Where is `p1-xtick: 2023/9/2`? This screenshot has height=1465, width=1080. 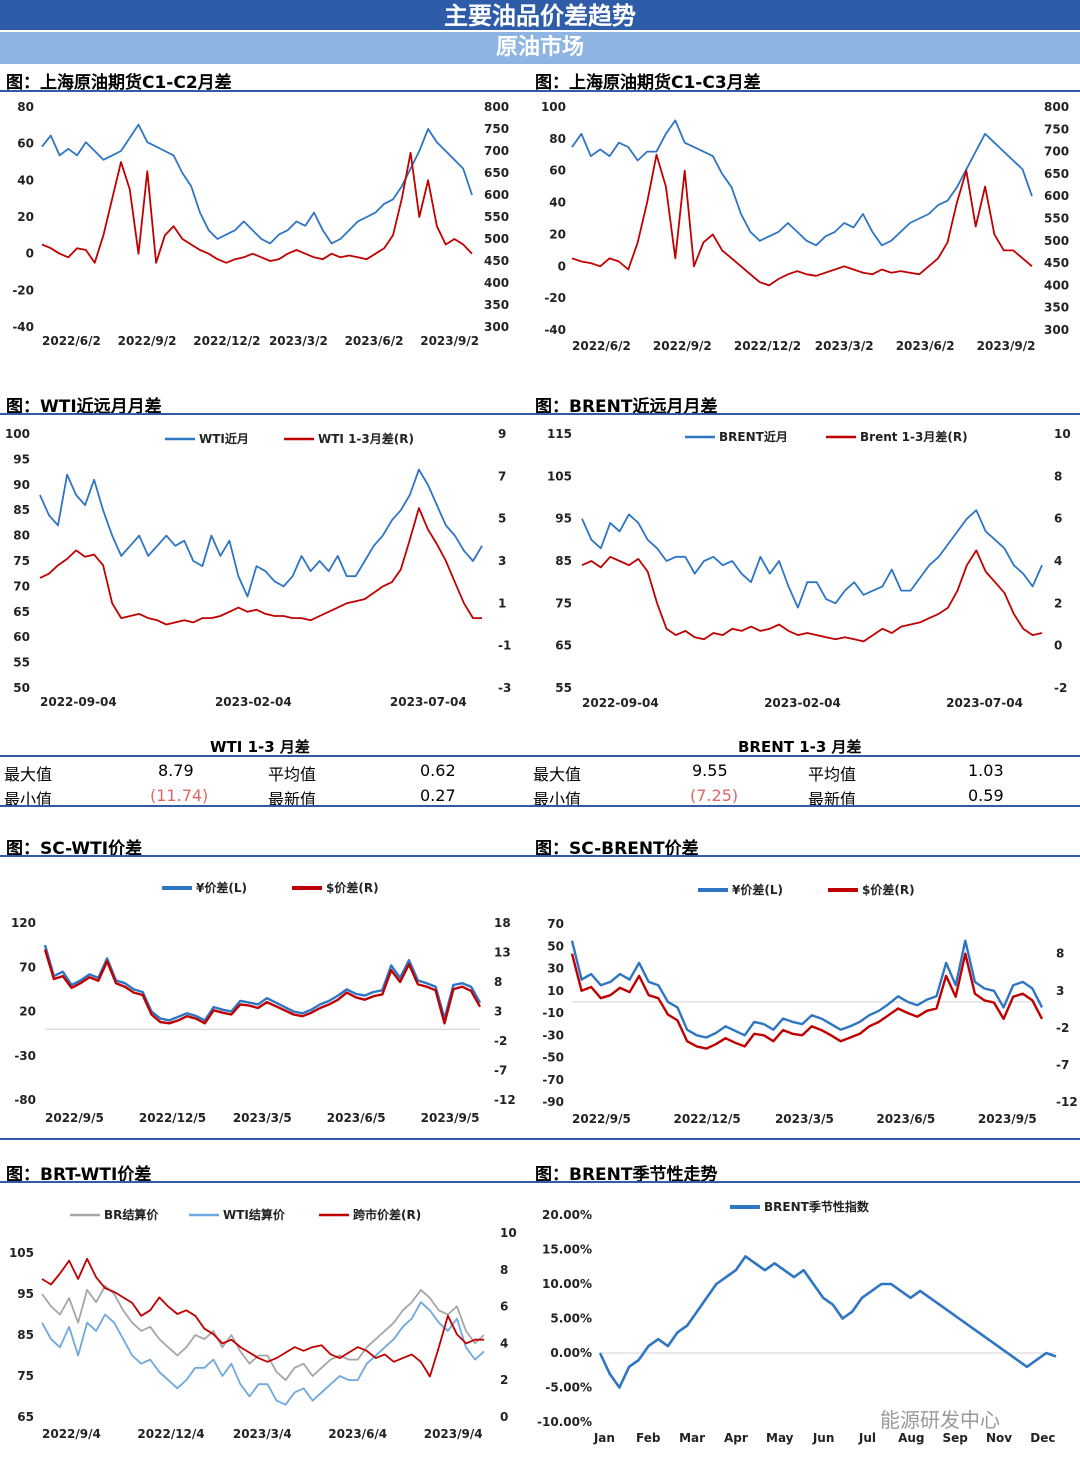 p1-xtick: 2023/9/2 is located at coordinates (449, 341).